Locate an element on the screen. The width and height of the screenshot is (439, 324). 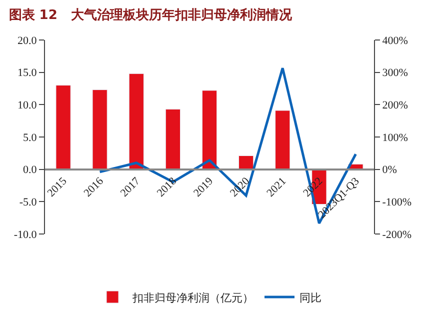
y-tick-label: 15.0 is located at coordinates (28, 73).